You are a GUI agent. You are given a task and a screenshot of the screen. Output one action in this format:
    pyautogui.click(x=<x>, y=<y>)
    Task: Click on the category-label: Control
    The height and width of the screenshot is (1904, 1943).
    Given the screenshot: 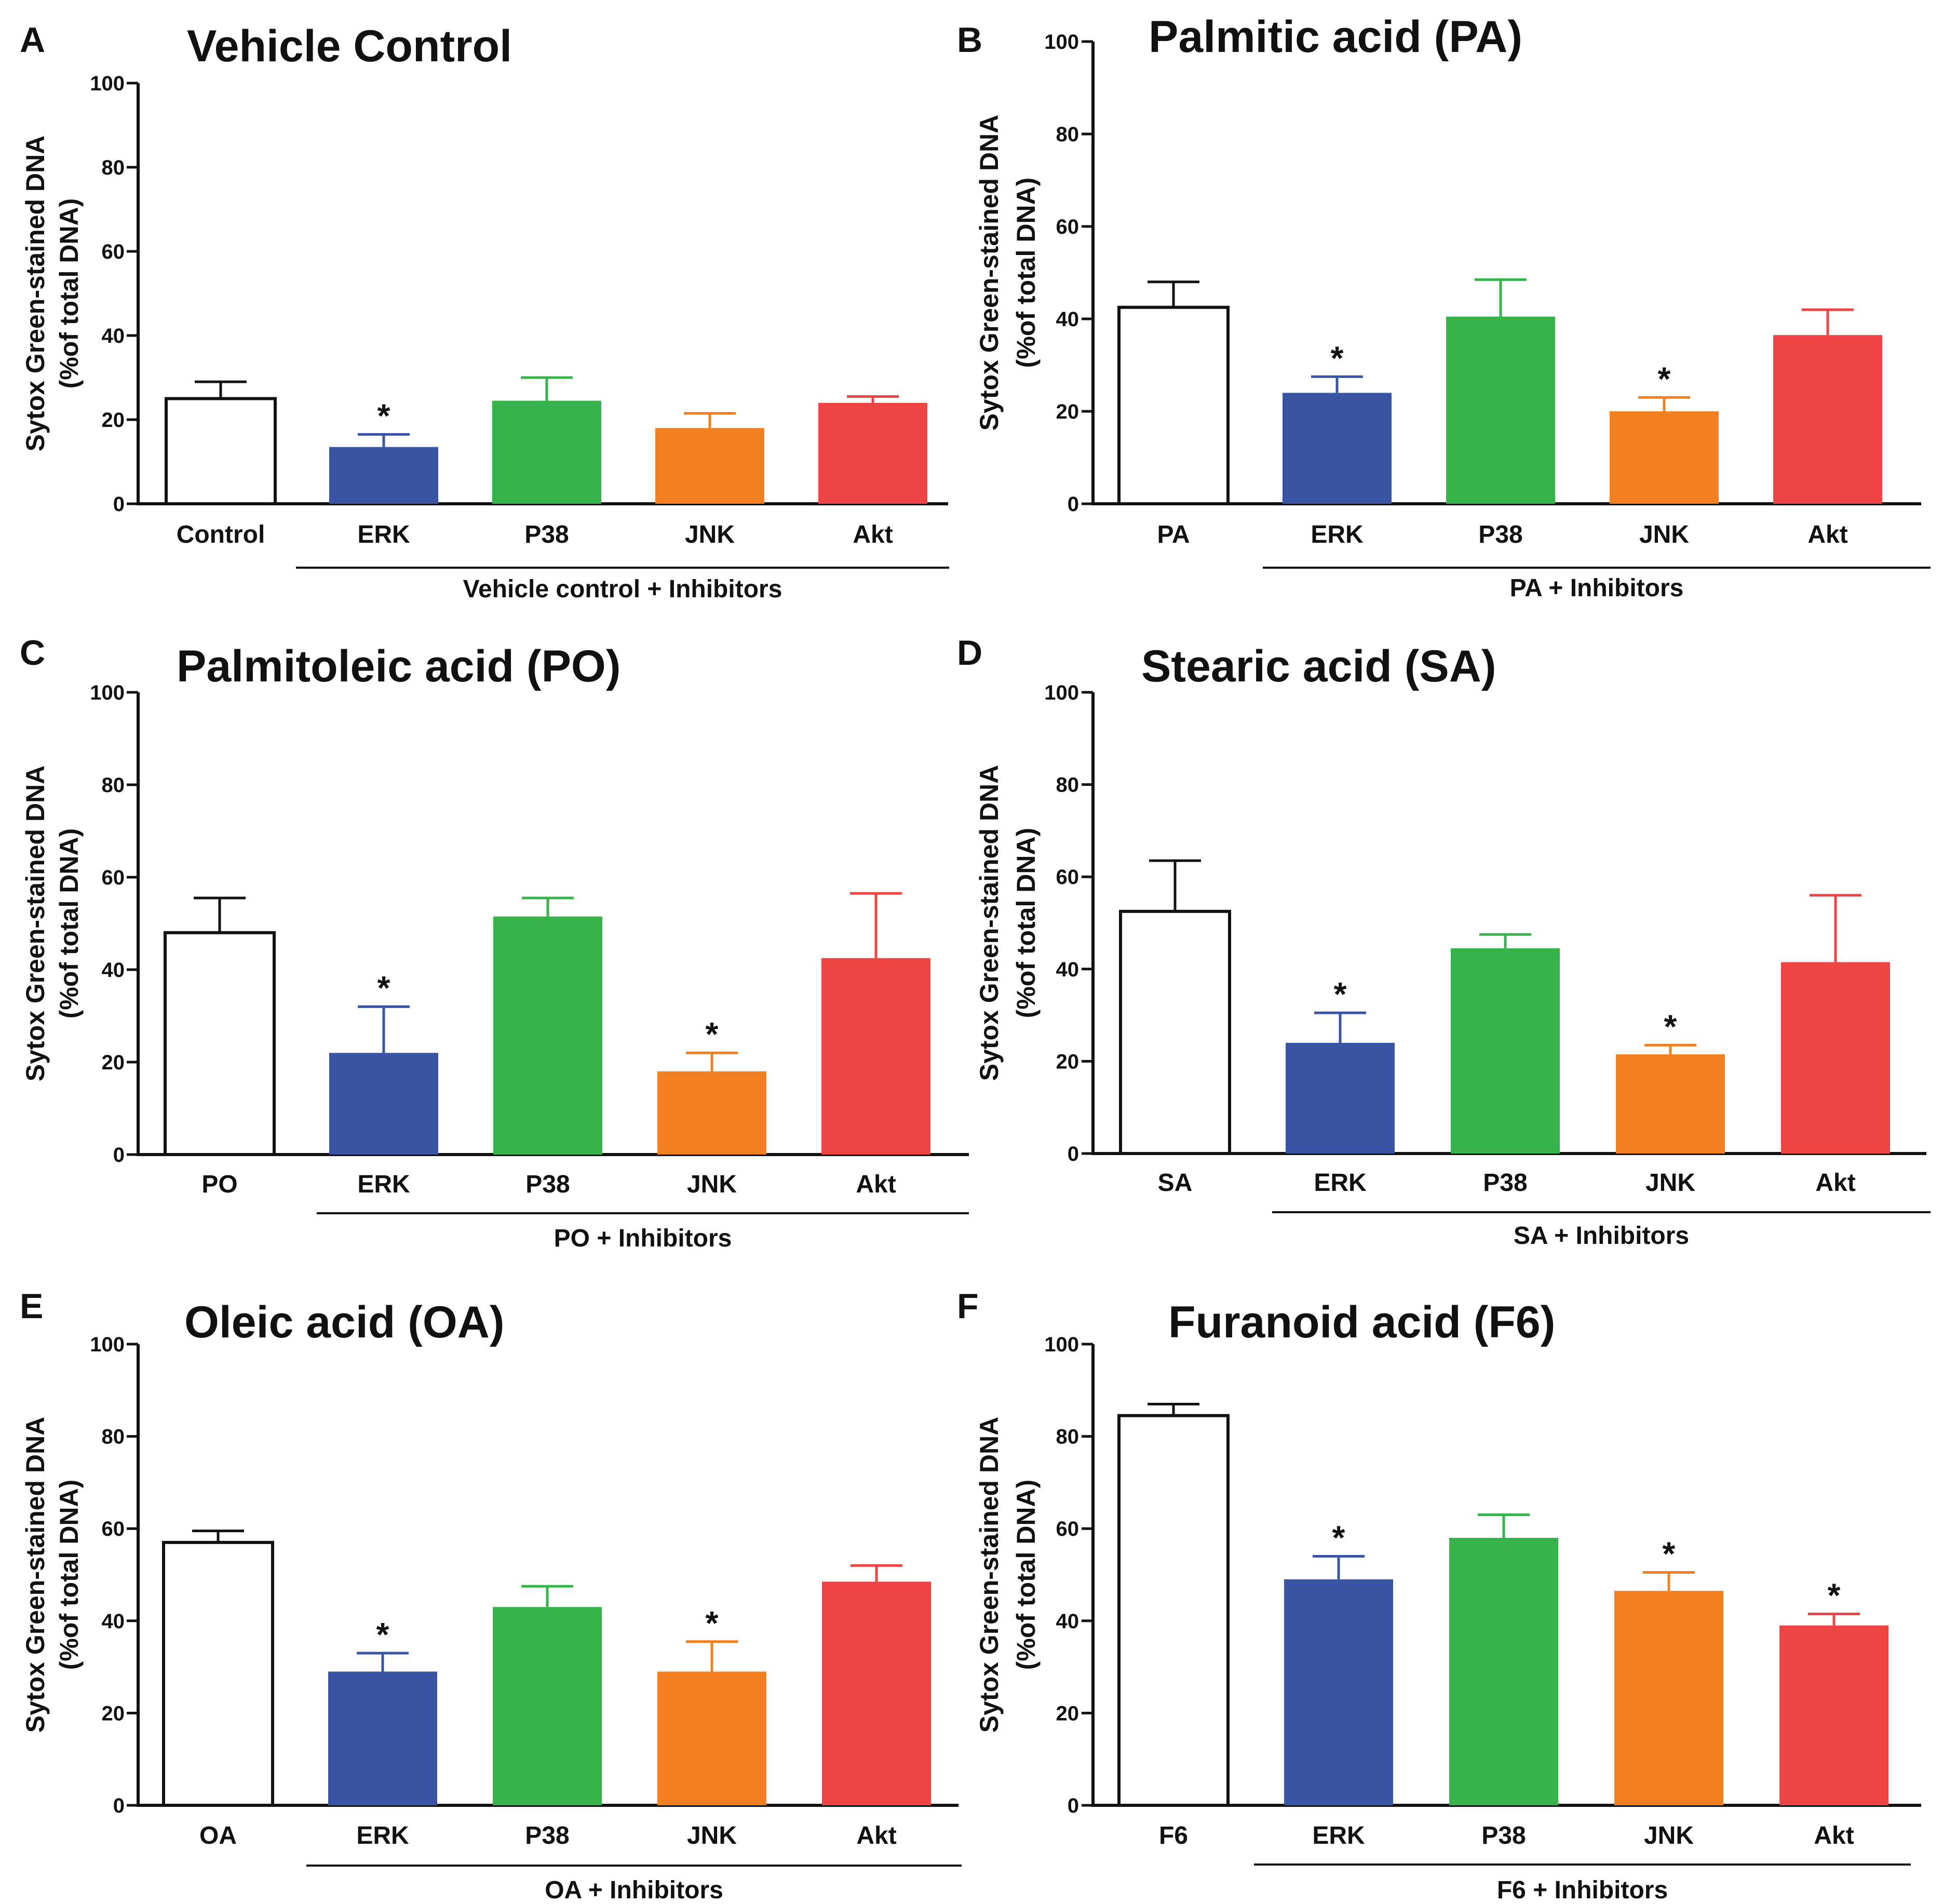 What is the action you would take?
    pyautogui.click(x=221, y=535)
    